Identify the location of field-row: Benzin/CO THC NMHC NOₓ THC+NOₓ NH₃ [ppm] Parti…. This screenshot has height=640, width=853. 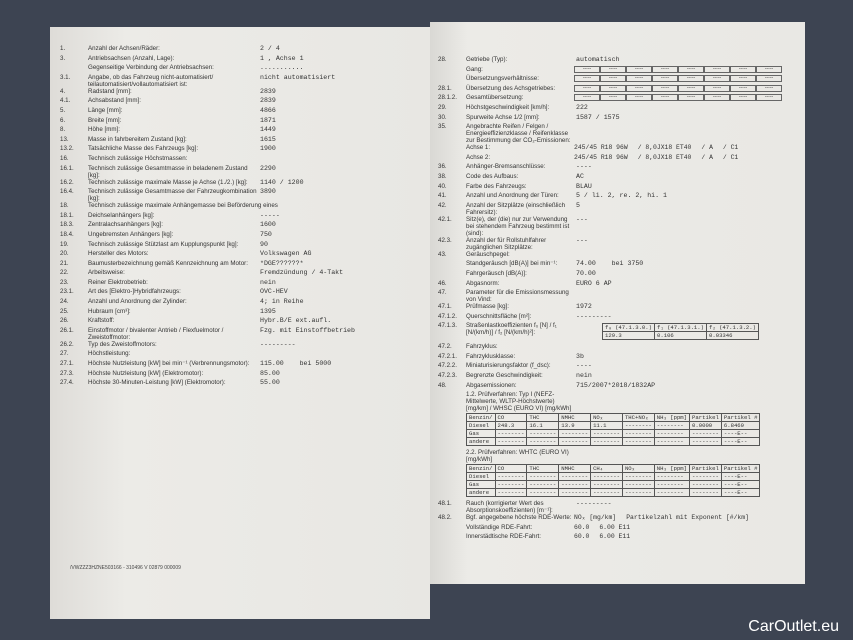
(618, 430).